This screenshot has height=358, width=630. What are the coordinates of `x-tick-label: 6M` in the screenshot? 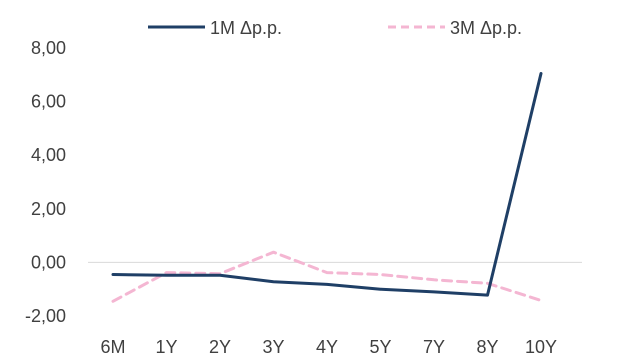 It's located at (112, 347).